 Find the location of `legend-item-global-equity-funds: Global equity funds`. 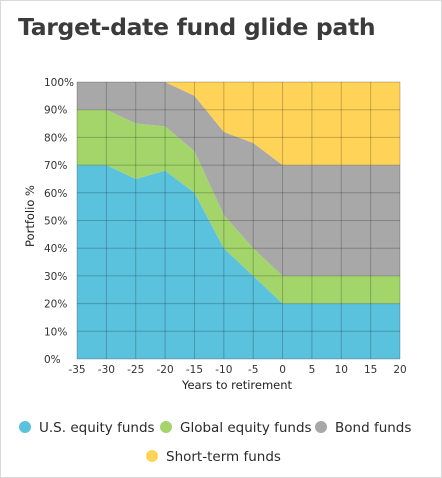

legend-item-global-equity-funds: Global equity funds is located at coordinates (236, 428).